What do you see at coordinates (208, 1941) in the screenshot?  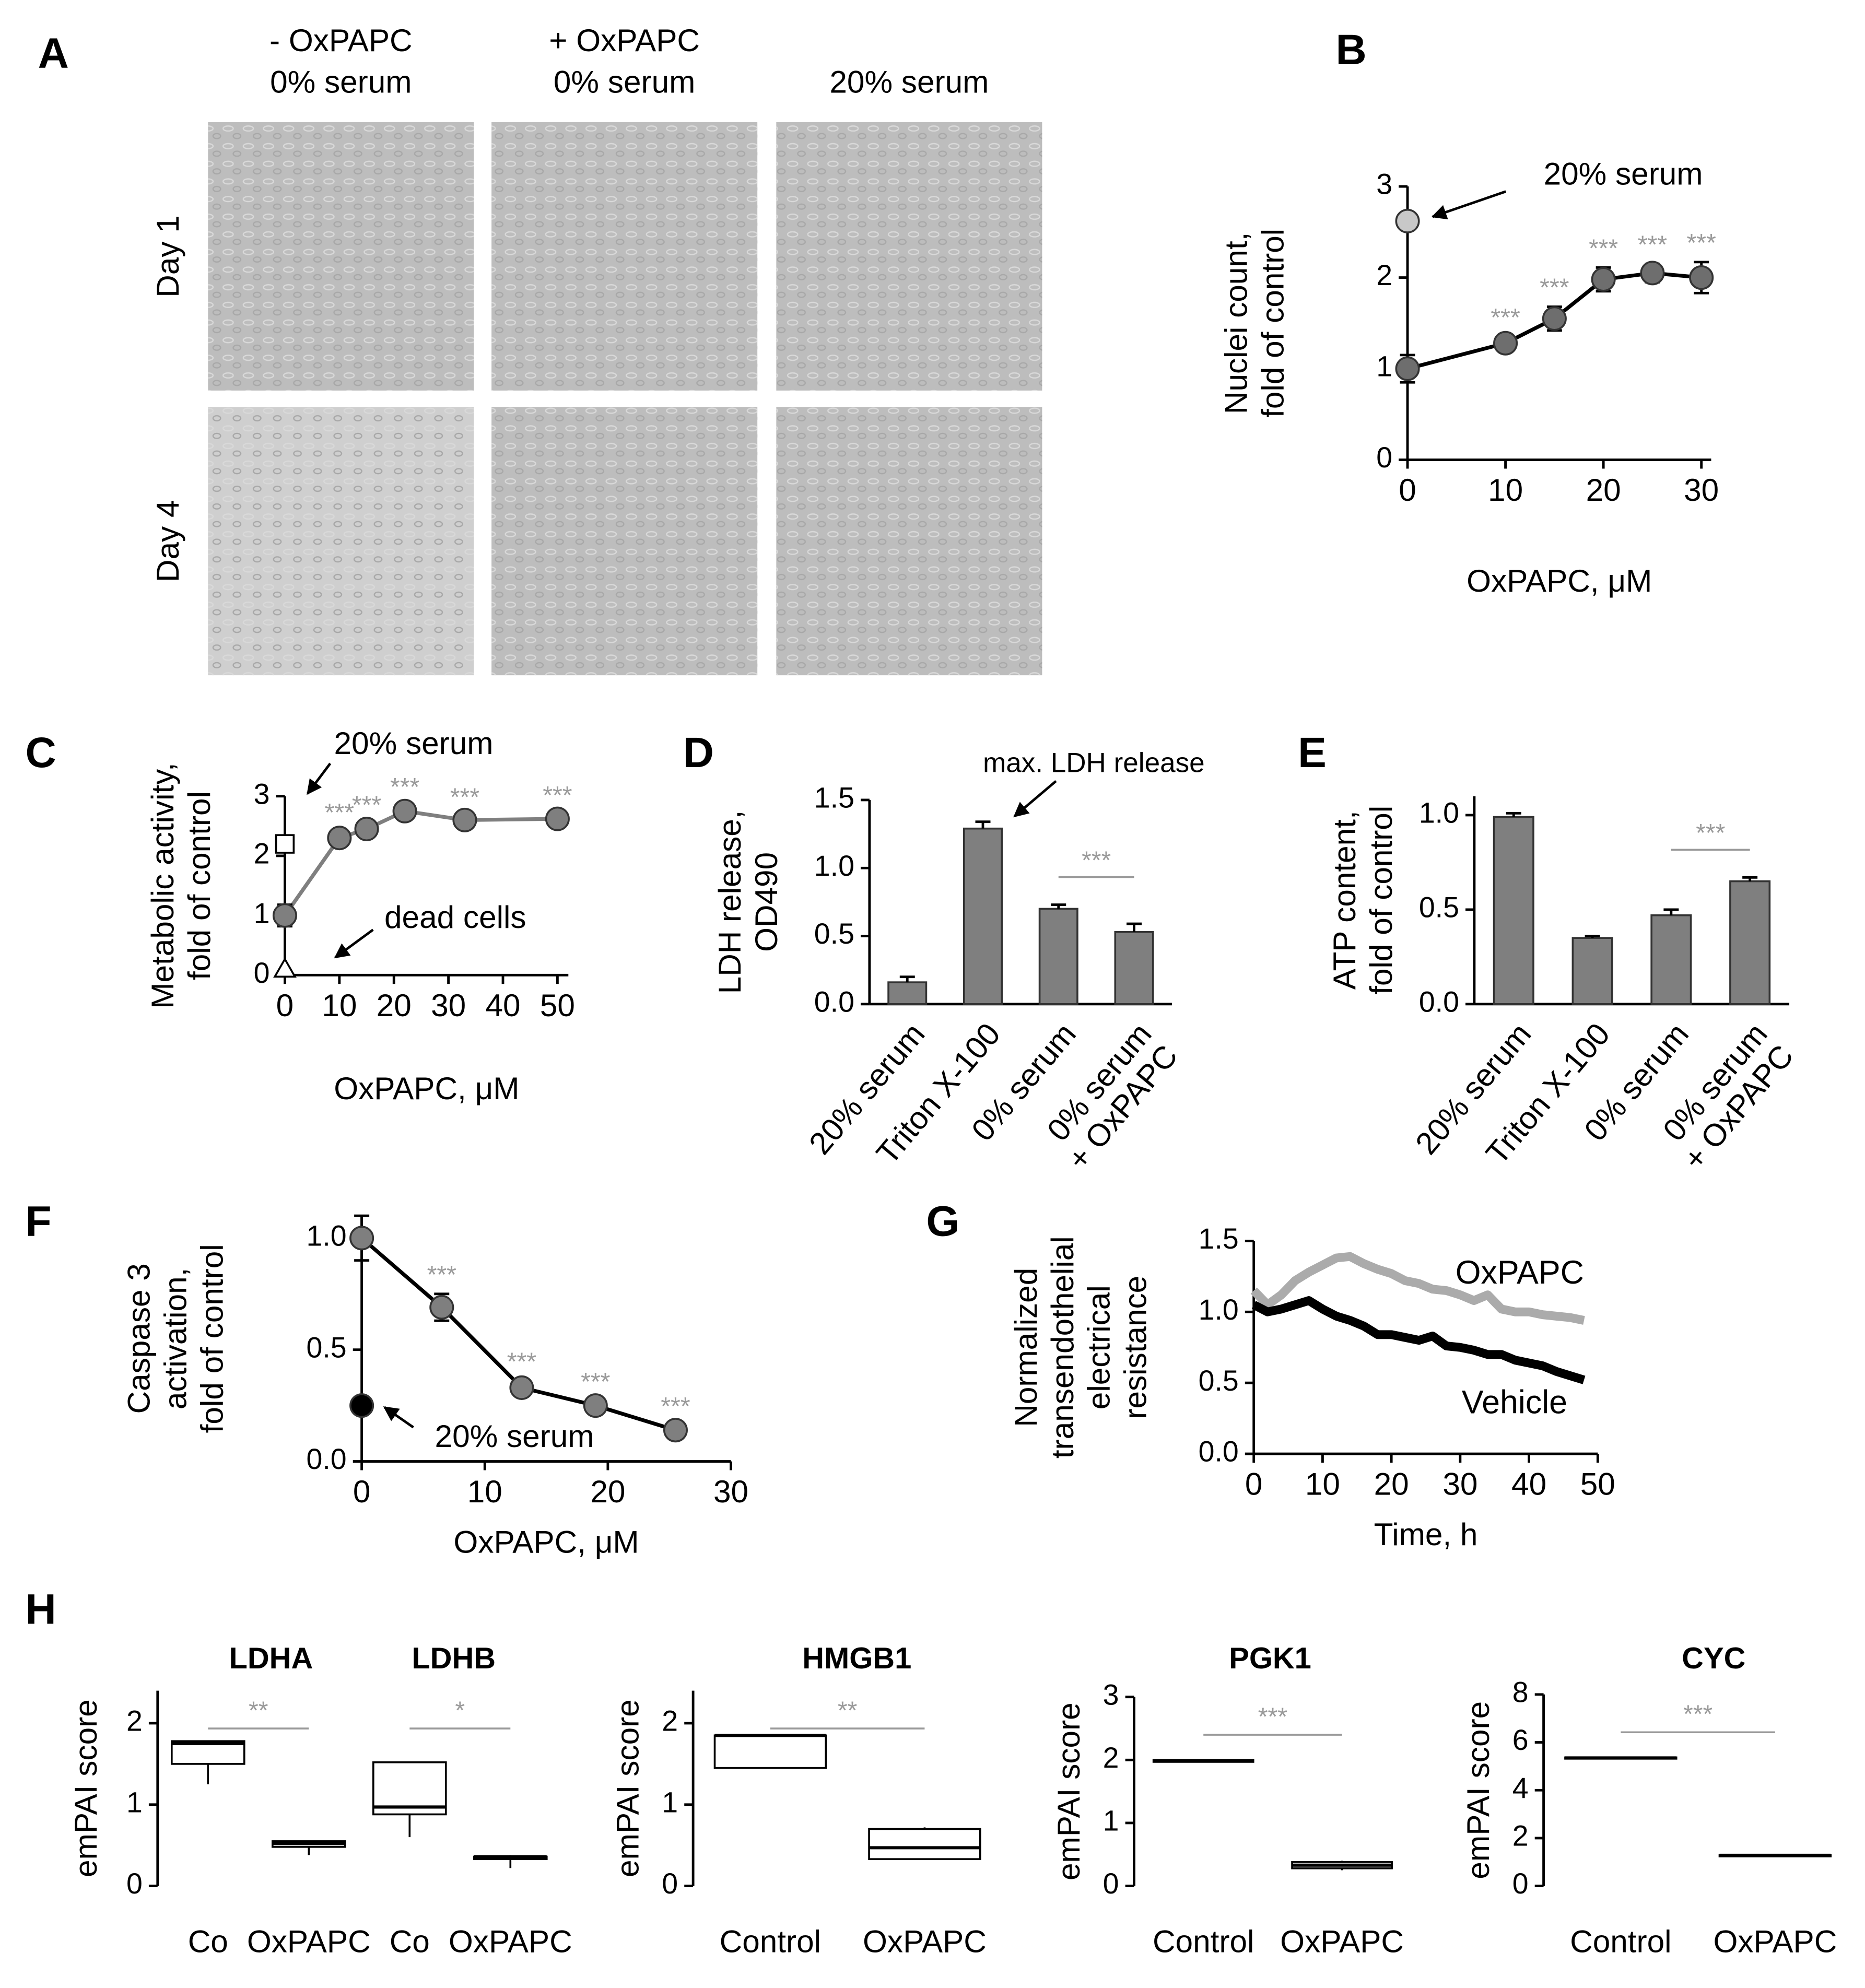 I see `x-tick-label: Co` at bounding box center [208, 1941].